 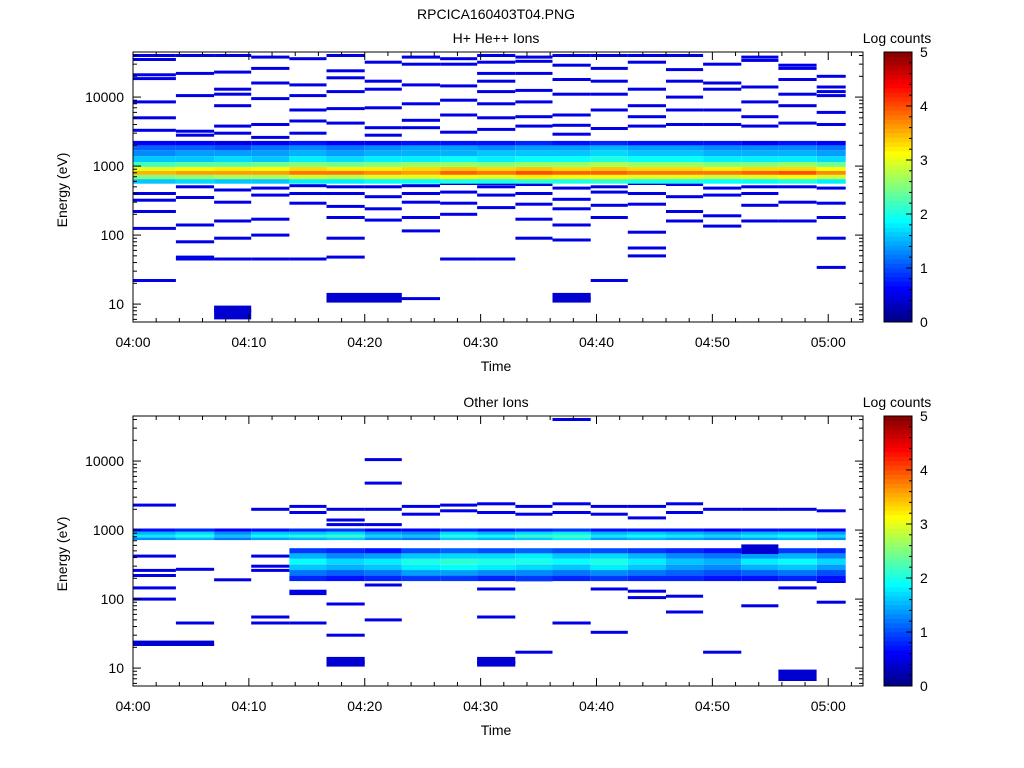 What do you see at coordinates (712, 706) in the screenshot?
I see `x-tick-label: 04:50` at bounding box center [712, 706].